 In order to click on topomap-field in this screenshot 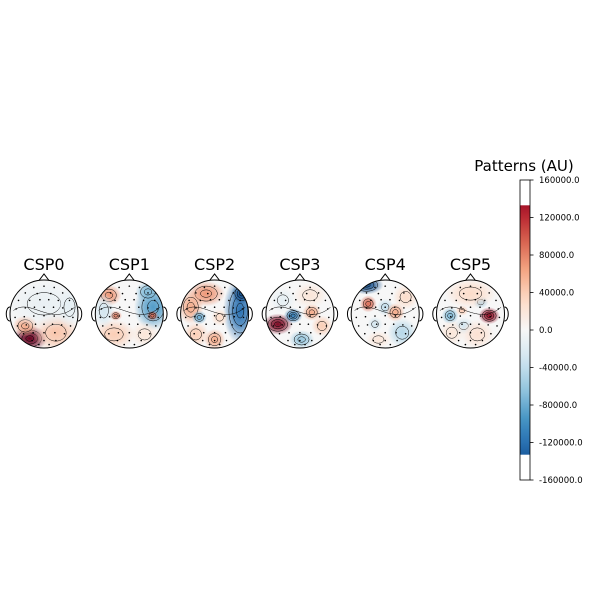, I will do `click(299, 314)`.